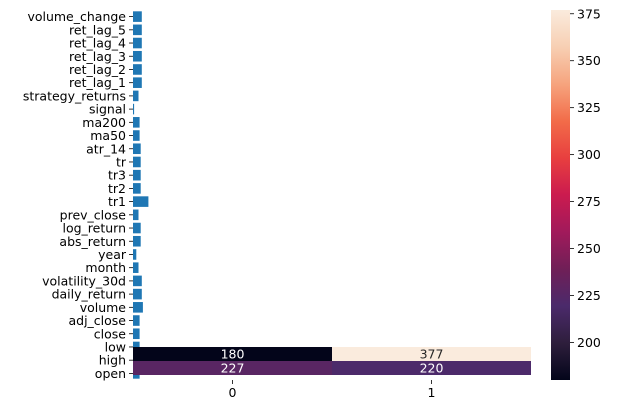 The image size is (620, 415). I want to click on y-tick-label: strategy_returns, so click(74, 95).